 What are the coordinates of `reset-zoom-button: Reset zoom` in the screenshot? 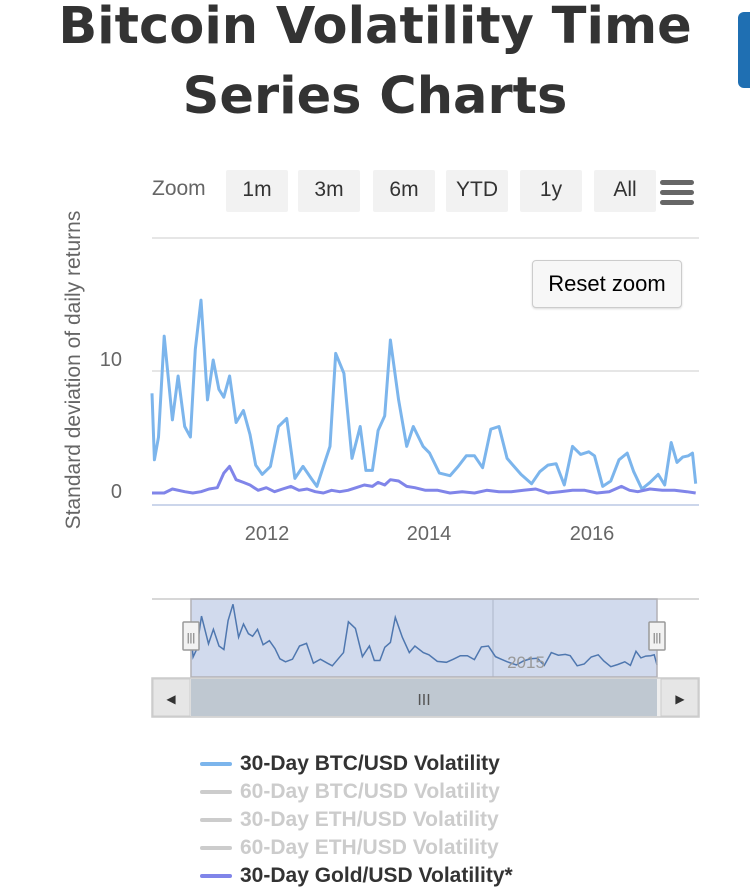 It's located at (607, 284).